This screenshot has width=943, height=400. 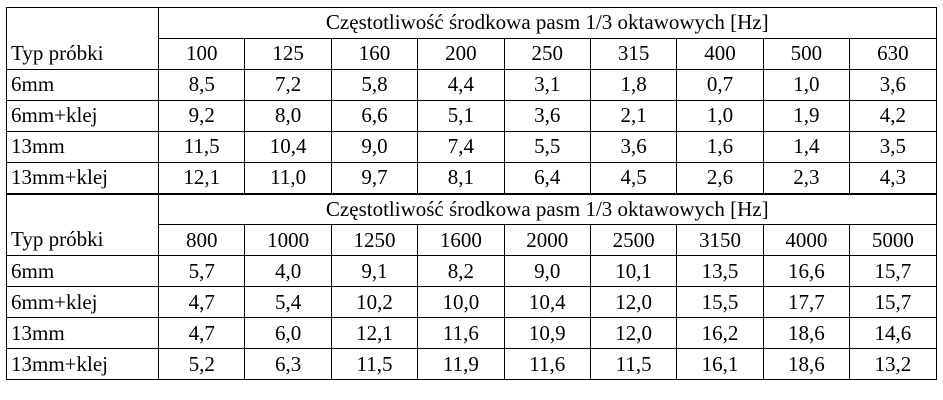 I want to click on table-row: 6mm+klej 9,2 8,0 6,6 5,1 3,6 2,1 1,0 1,9 4,2, so click(x=471, y=115).